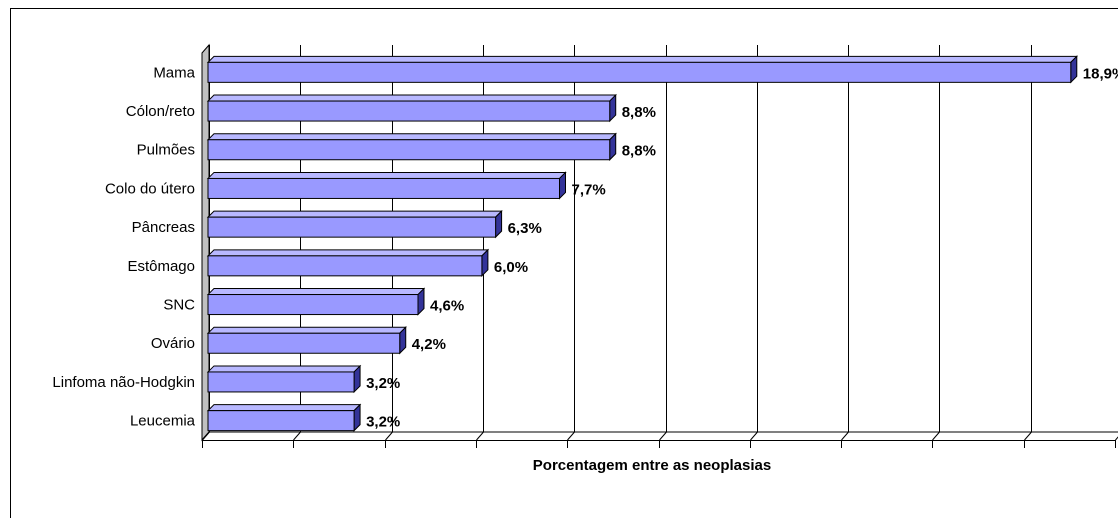 Image resolution: width=1118 pixels, height=518 pixels. Describe the element at coordinates (589, 189) in the screenshot. I see `value-label: 7,7%` at that location.